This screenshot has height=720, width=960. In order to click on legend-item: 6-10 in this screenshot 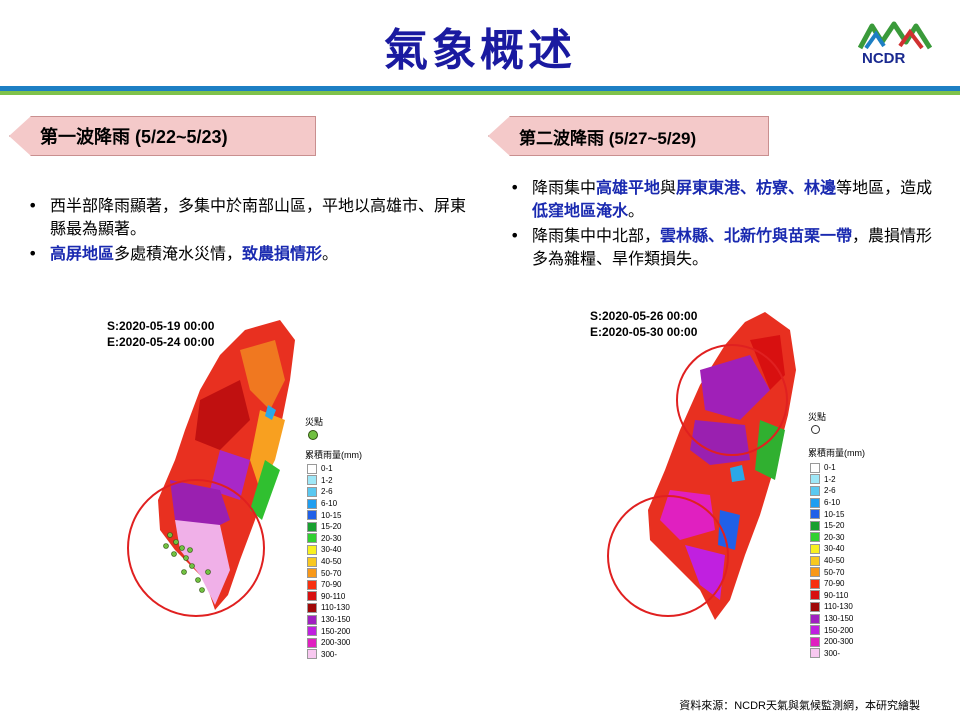, I will do `click(328, 504)`.